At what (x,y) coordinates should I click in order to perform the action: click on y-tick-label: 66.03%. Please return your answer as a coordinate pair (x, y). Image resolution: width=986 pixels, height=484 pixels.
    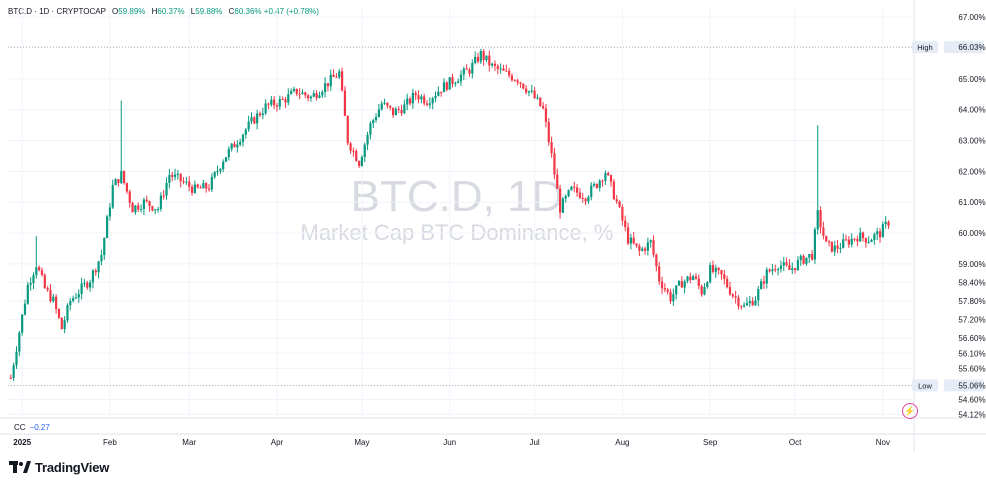
    Looking at the image, I should click on (971, 47).